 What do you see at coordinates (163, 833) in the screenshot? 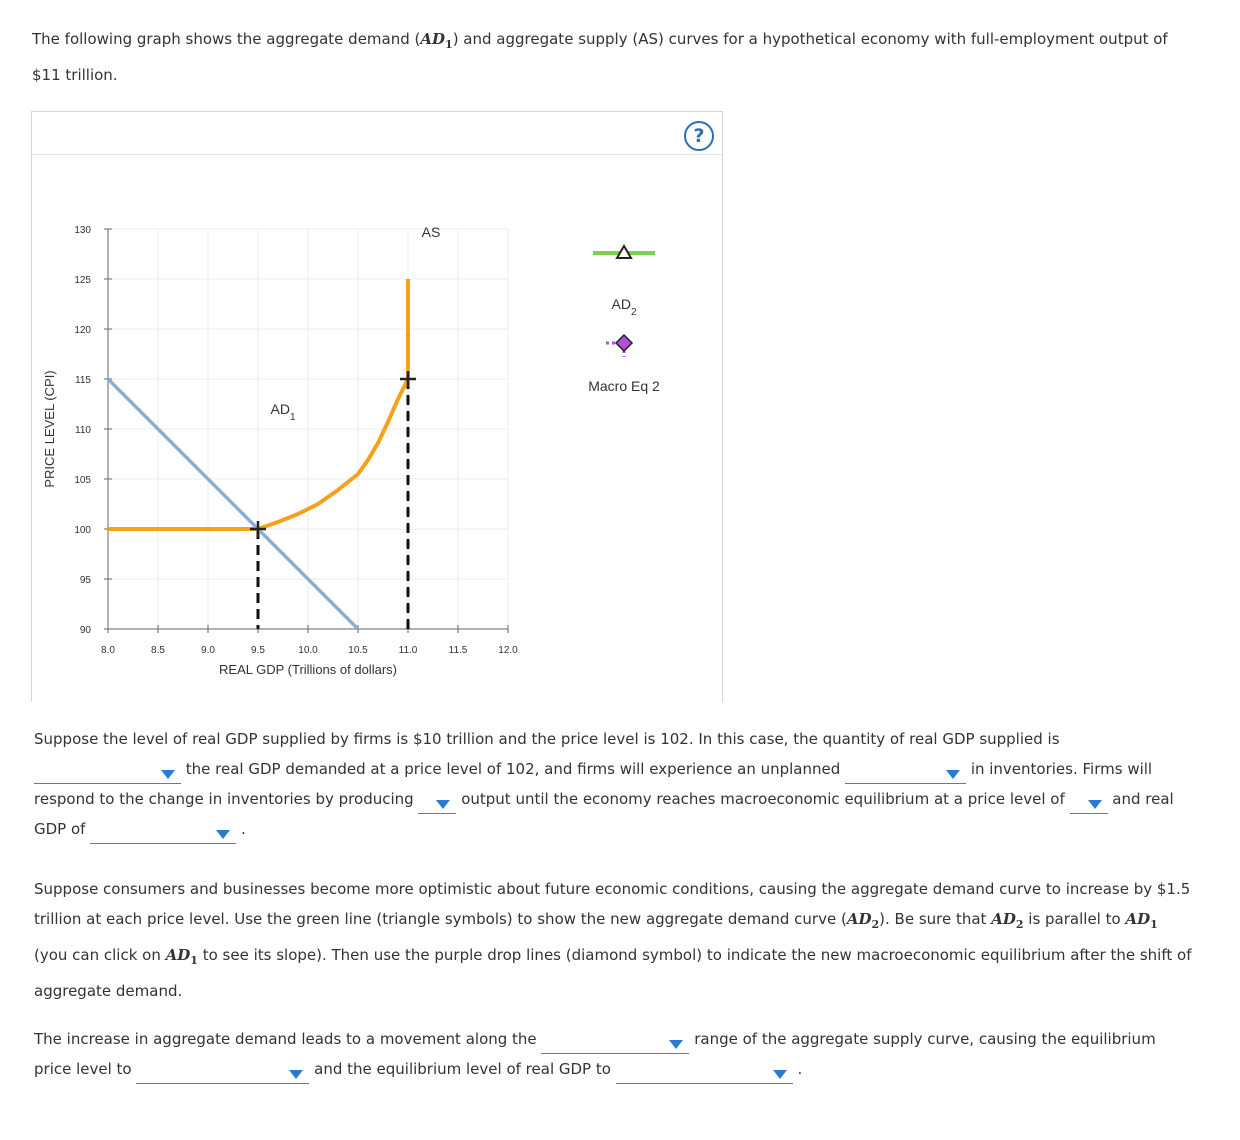
I see `dropdown-equilibrium-gdp` at bounding box center [163, 833].